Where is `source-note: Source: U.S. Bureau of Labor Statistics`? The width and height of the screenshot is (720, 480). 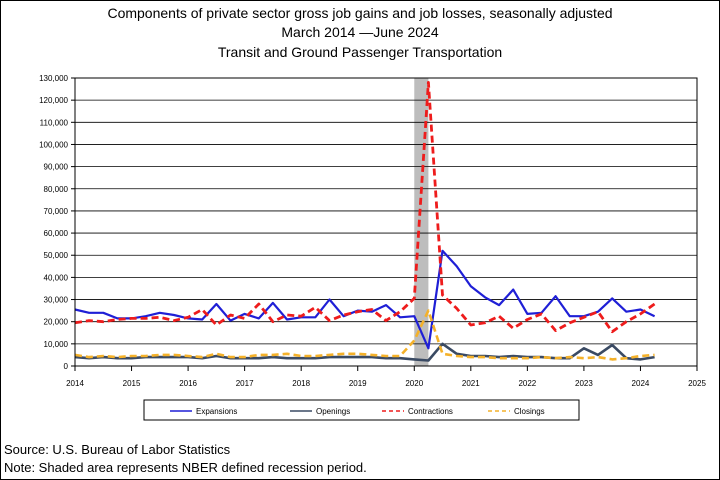
source-note: Source: U.S. Bureau of Labor Statistics is located at coordinates (117, 449).